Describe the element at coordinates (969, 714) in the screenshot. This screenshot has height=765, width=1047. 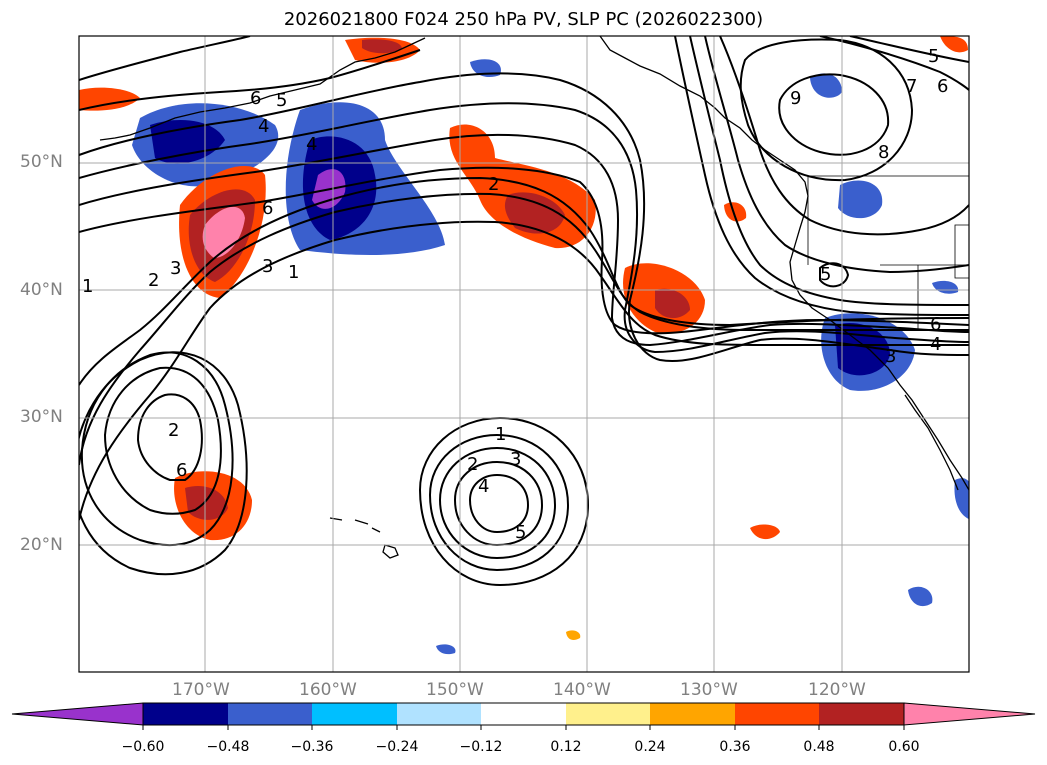
I see `colorbar-right-extension` at that location.